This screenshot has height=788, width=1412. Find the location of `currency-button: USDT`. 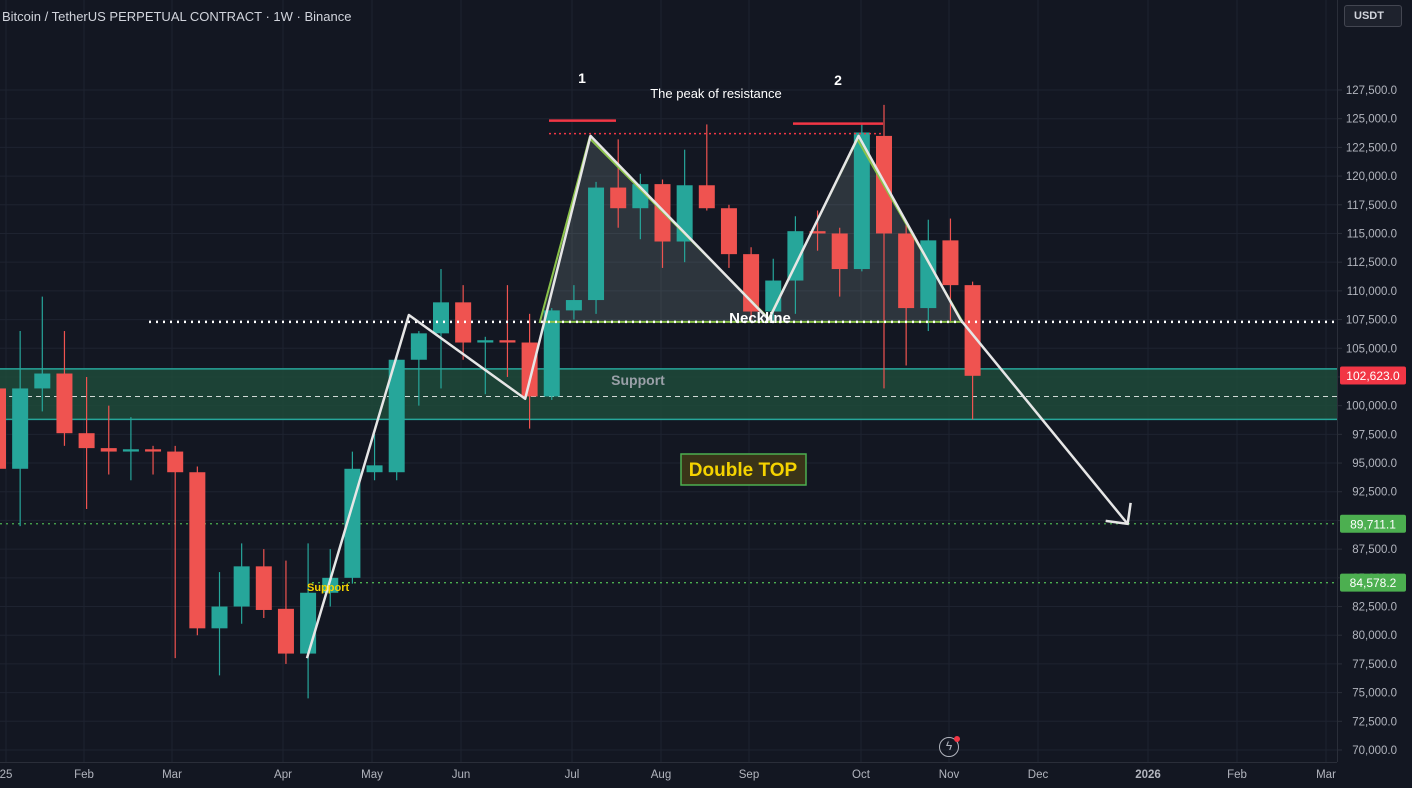

currency-button: USDT is located at coordinates (1373, 16).